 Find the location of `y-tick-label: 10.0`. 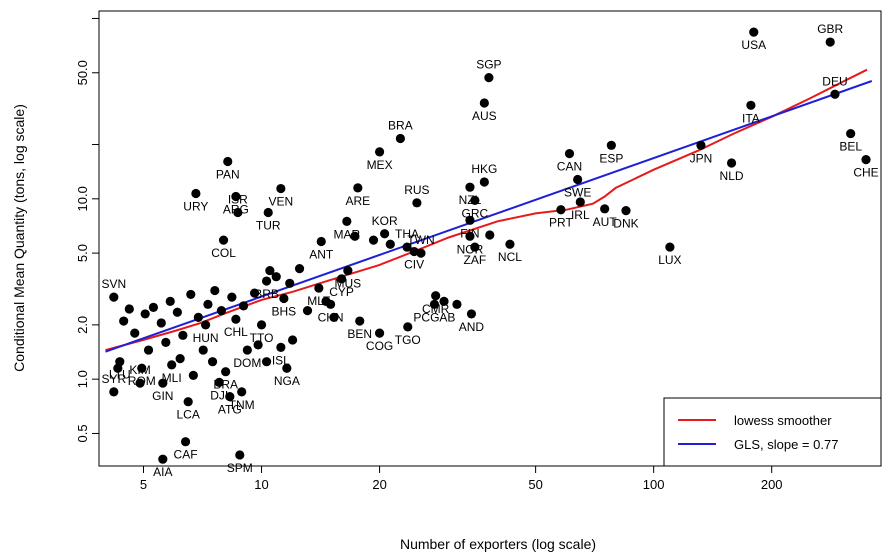

y-tick-label: 10.0 is located at coordinates (82, 198).